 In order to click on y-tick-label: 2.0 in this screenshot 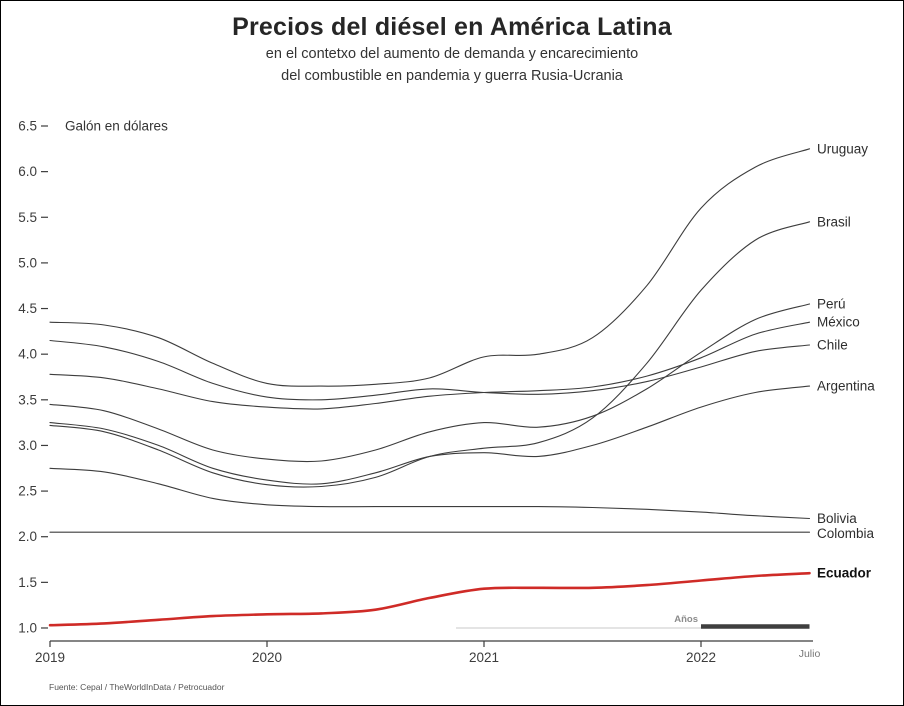, I will do `click(27, 536)`.